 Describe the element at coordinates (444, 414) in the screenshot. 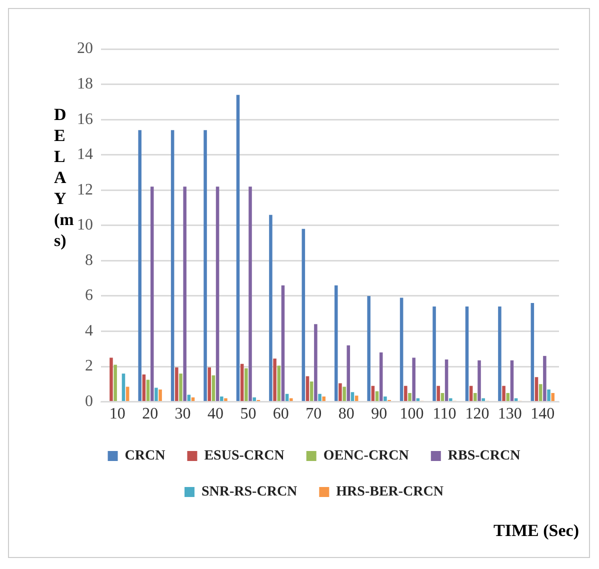

I see `x-tick-label: 110` at that location.